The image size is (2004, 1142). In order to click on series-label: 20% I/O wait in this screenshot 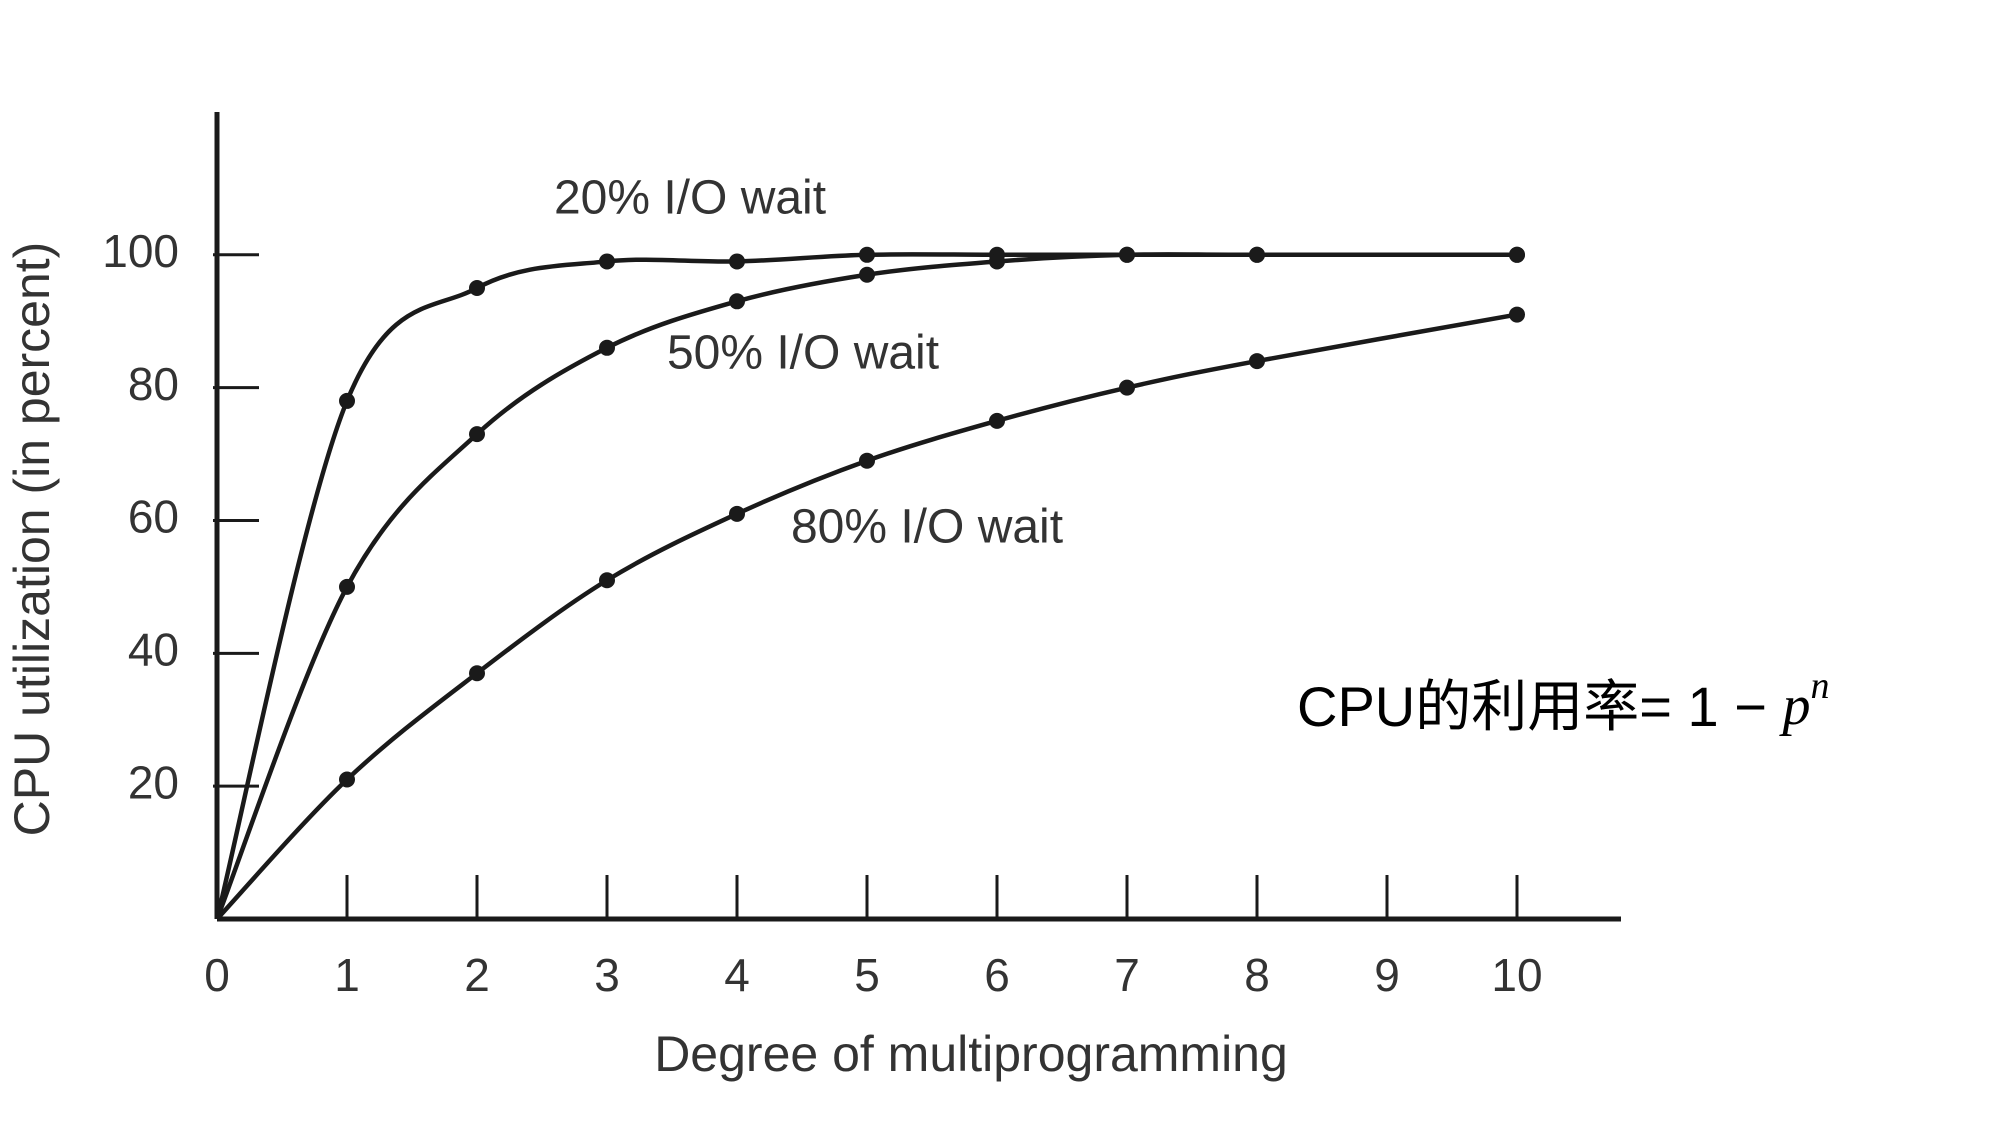, I will do `click(690, 198)`.